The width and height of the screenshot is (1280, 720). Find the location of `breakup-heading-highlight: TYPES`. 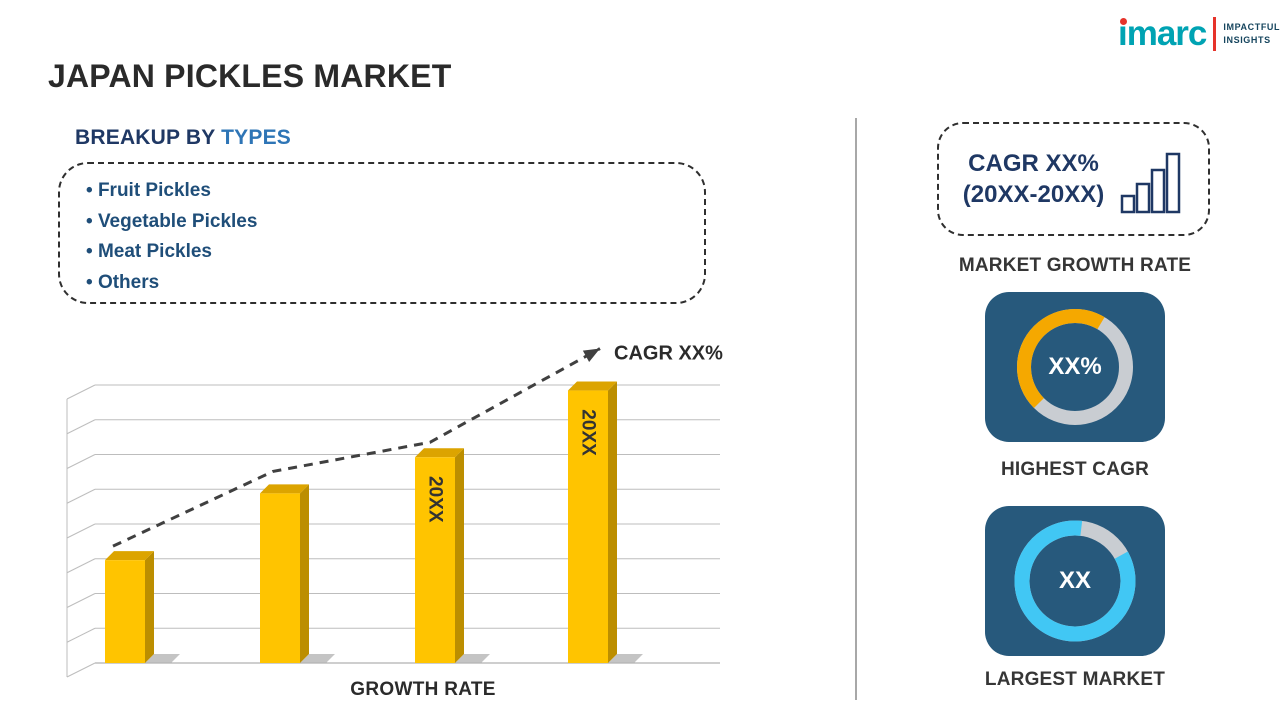

breakup-heading-highlight: TYPES is located at coordinates (256, 137).